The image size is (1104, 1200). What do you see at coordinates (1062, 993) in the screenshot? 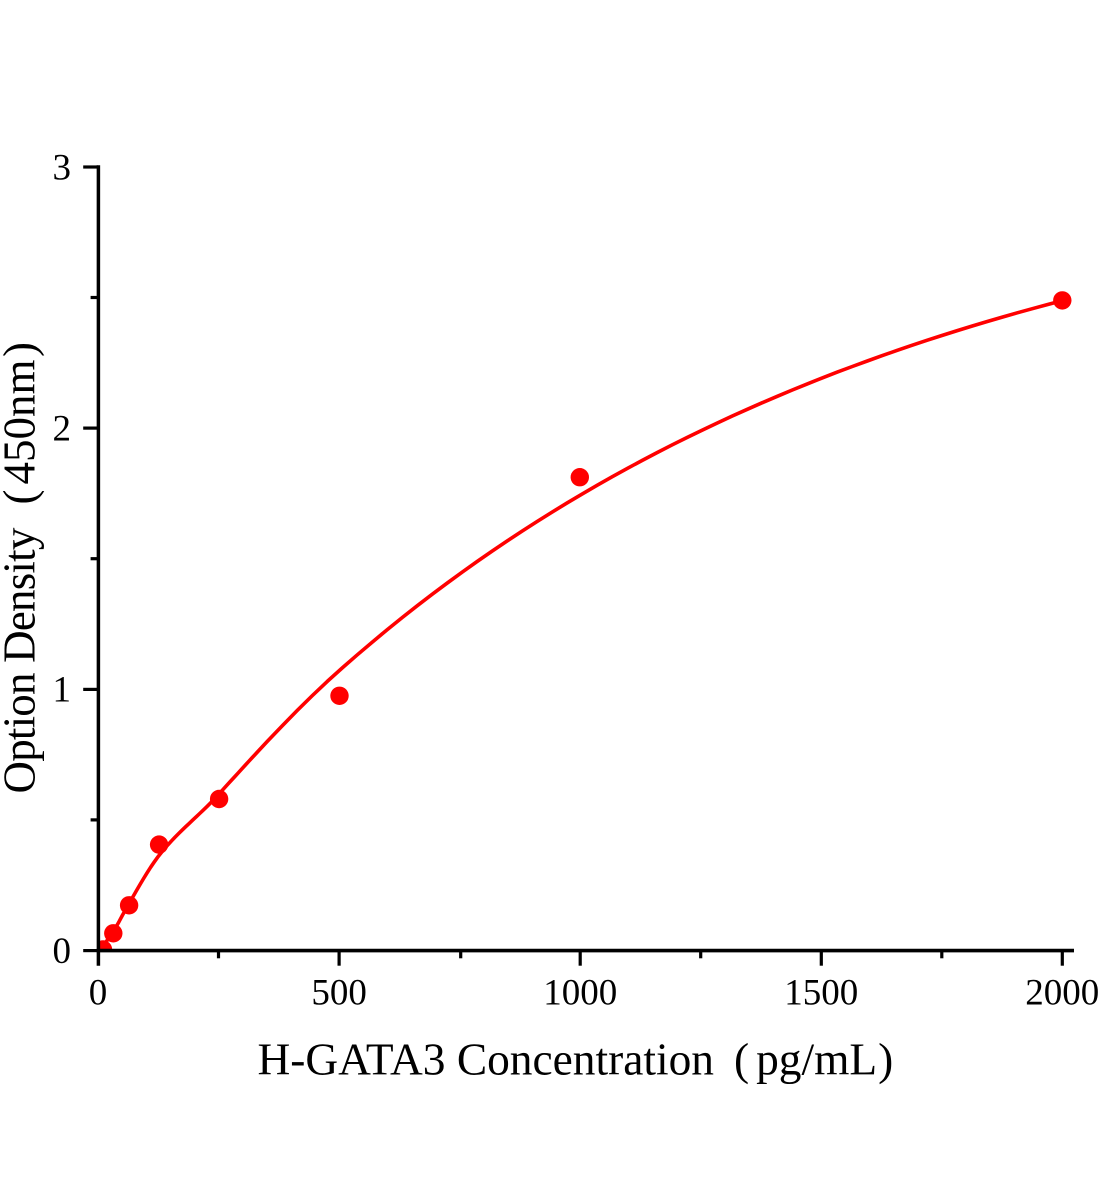
I see `svg-text: 2000` at bounding box center [1062, 993].